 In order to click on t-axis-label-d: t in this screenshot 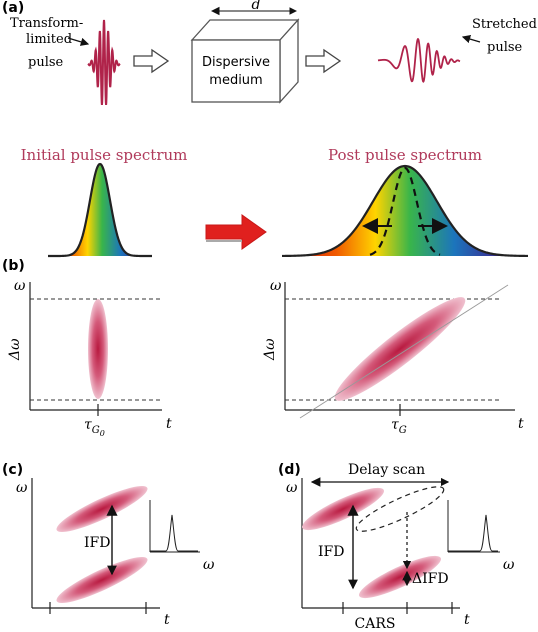, I will do `click(467, 620)`.